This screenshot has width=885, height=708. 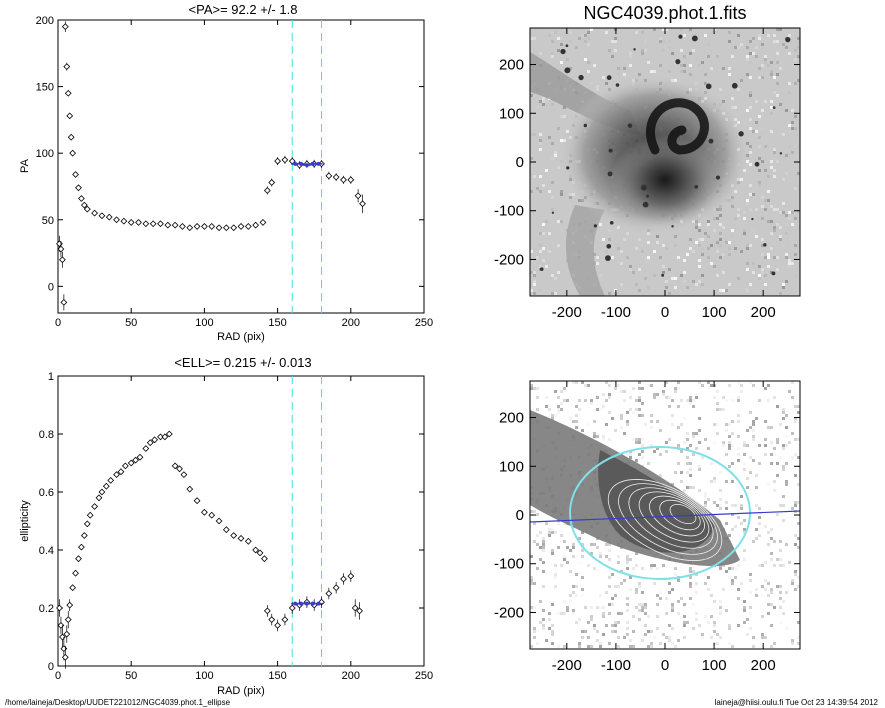 I want to click on ell-fit-points, so click(x=307, y=603).